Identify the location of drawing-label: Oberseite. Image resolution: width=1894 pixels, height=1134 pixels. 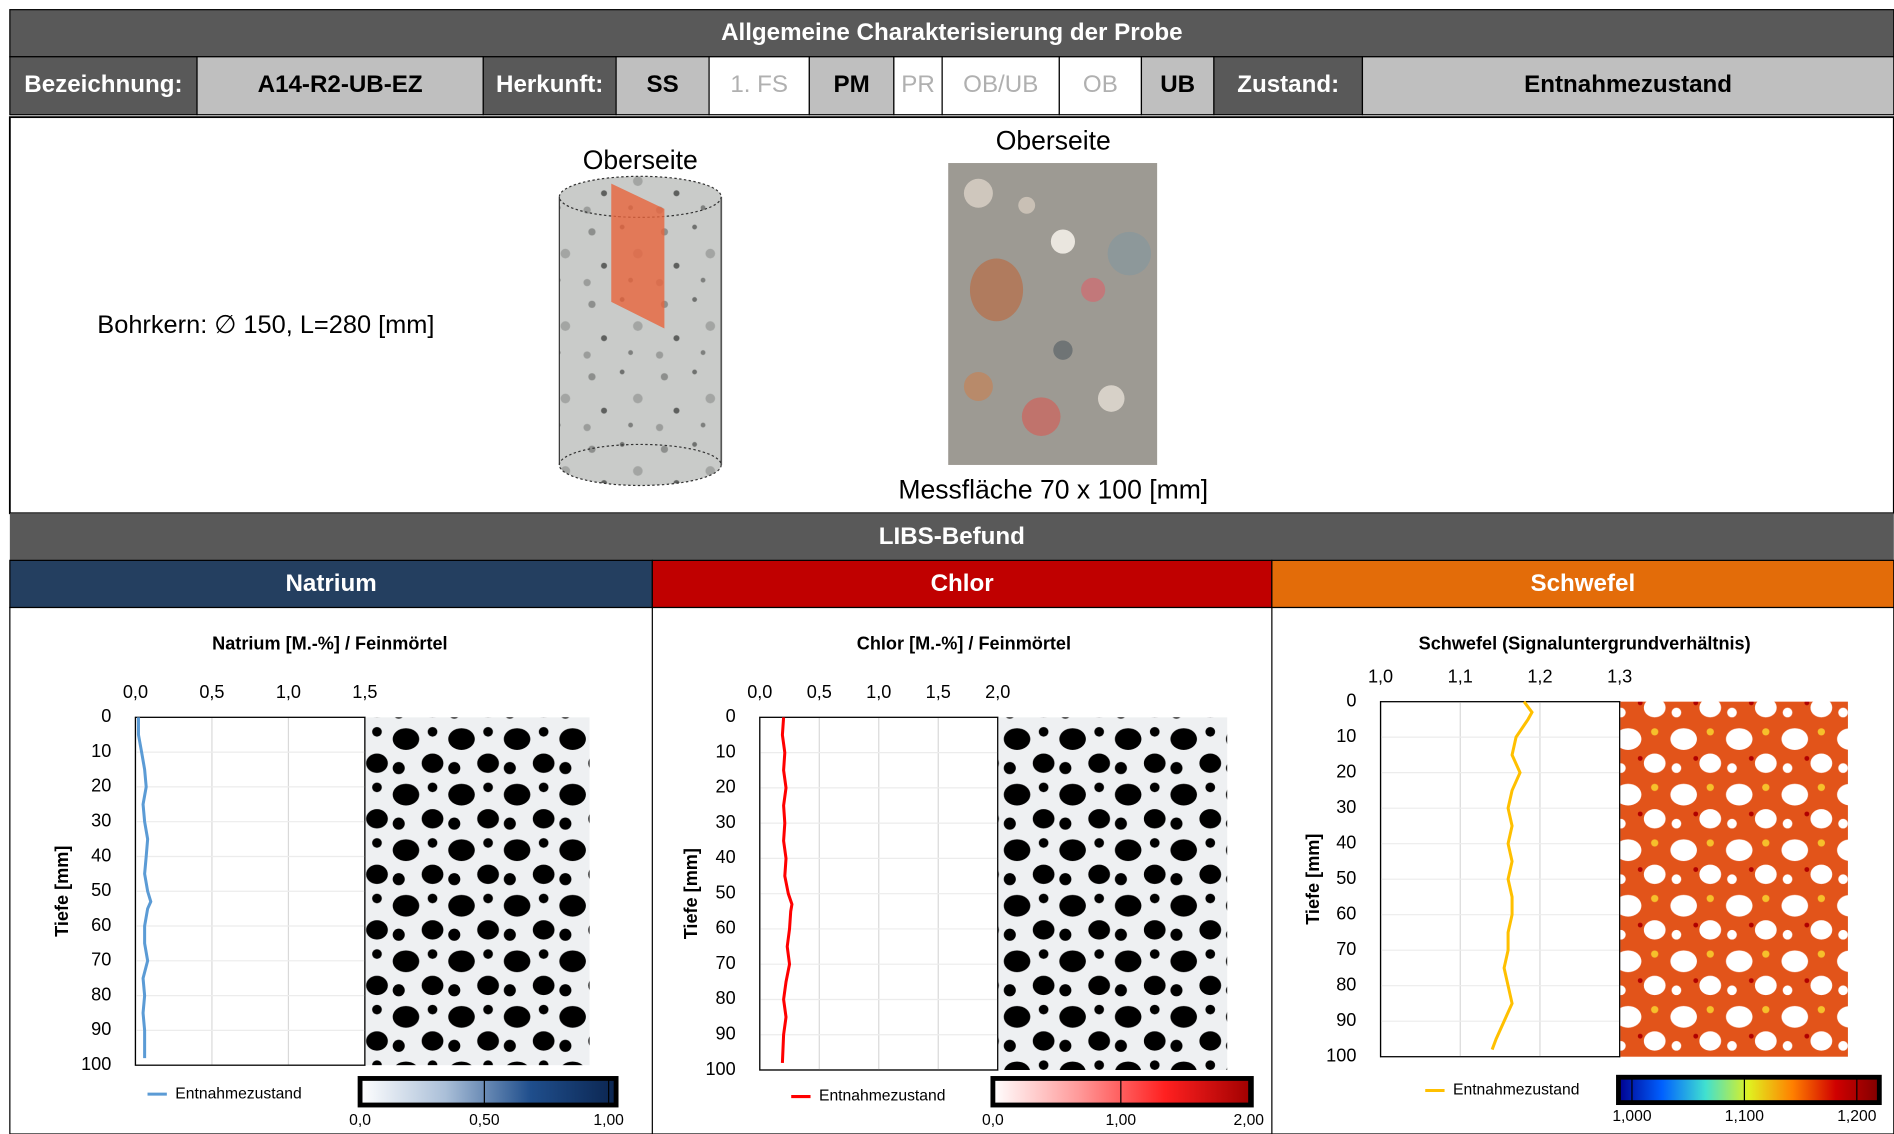
(640, 160).